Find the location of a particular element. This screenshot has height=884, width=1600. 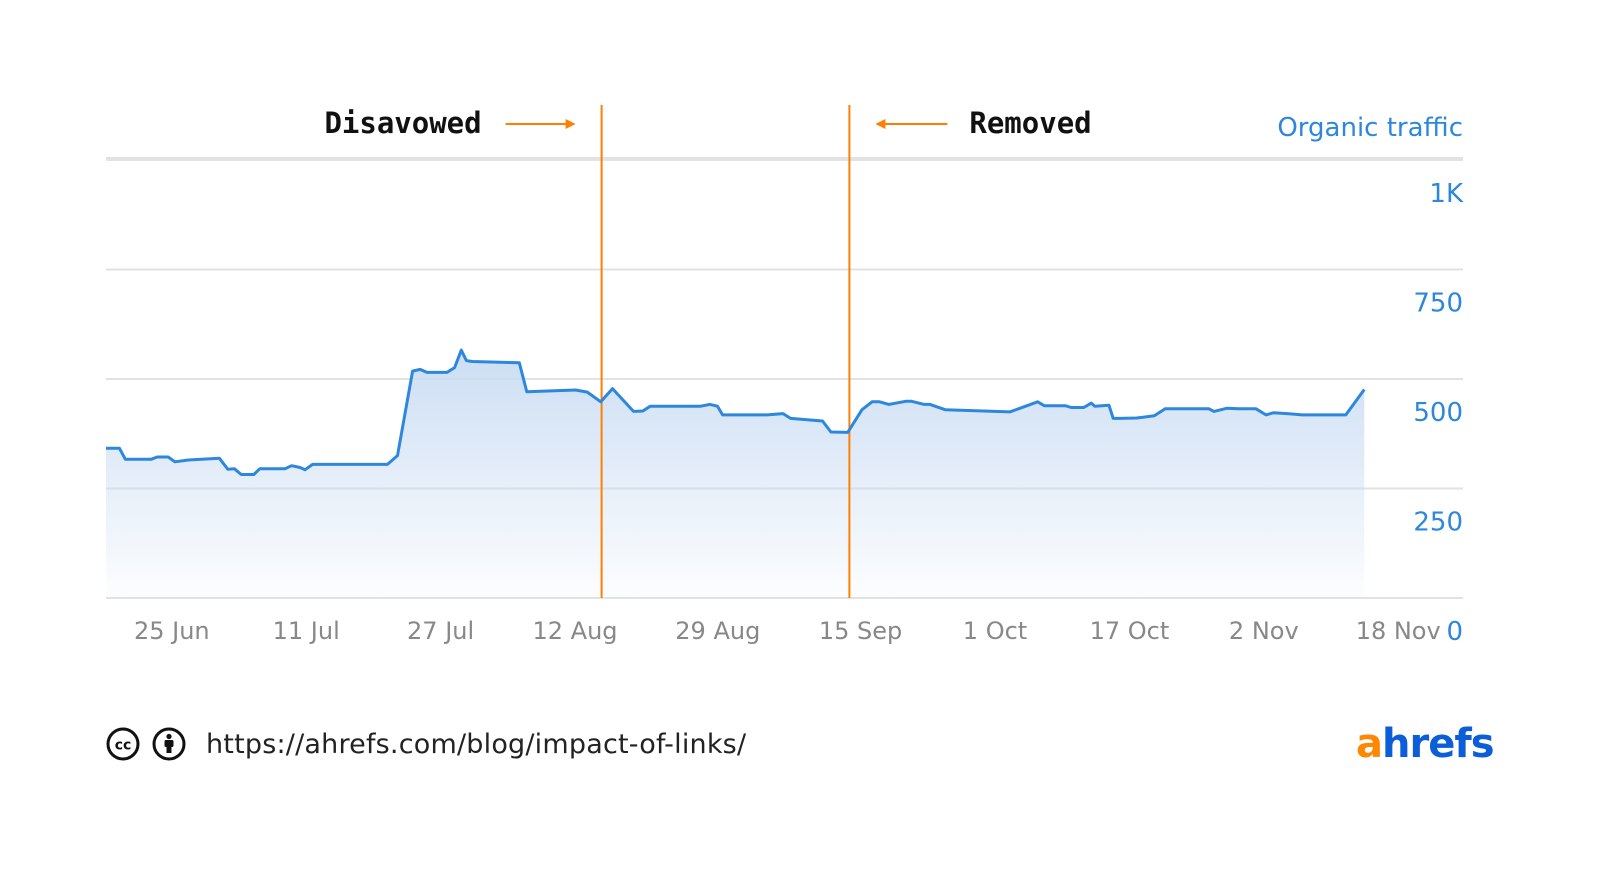

x-tick-label: 18 Nov is located at coordinates (1398, 631).